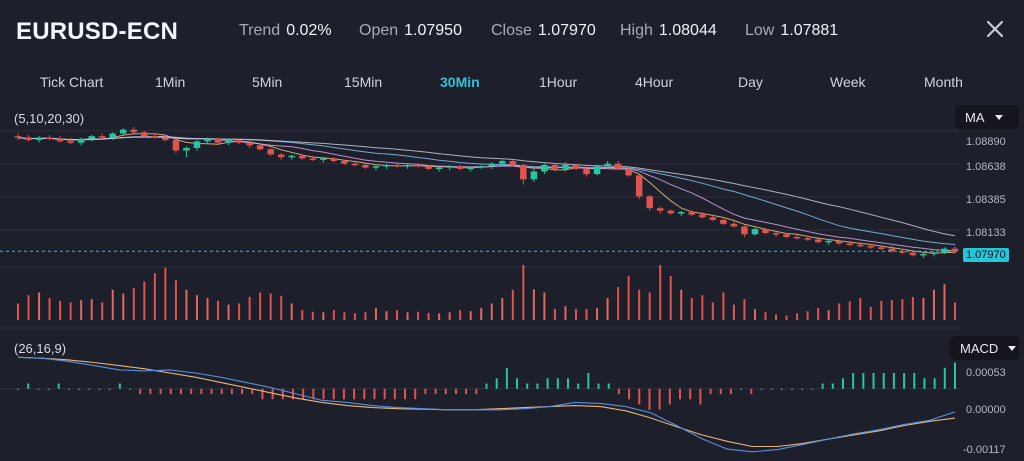 The height and width of the screenshot is (461, 1024). I want to click on close-icon, so click(995, 29).